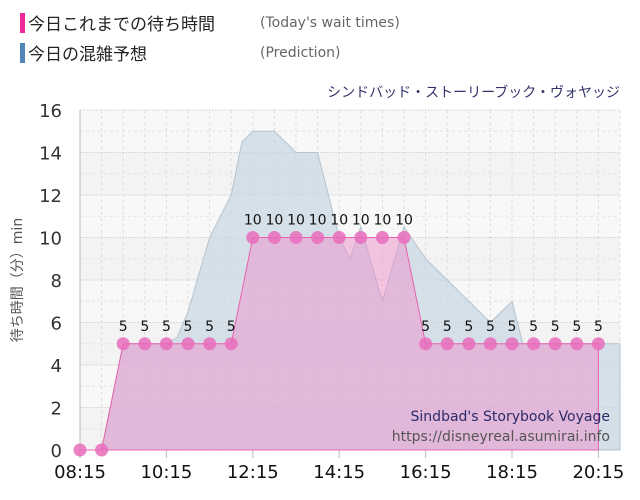 This screenshot has height=500, width=640. I want to click on legend-item-today: 今日これまでの待ち時間 (Today's wait times), so click(210, 22).